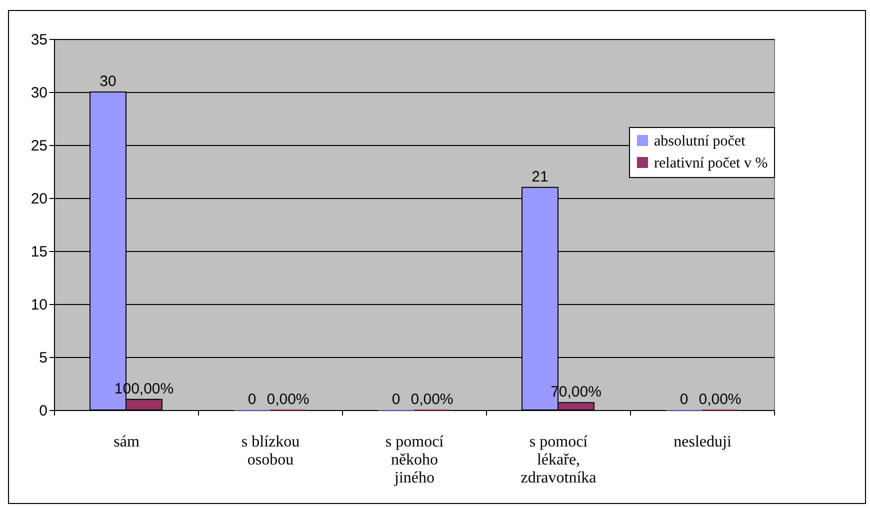 The height and width of the screenshot is (508, 870). I want to click on legend-label: absolutní počet, so click(700, 142).